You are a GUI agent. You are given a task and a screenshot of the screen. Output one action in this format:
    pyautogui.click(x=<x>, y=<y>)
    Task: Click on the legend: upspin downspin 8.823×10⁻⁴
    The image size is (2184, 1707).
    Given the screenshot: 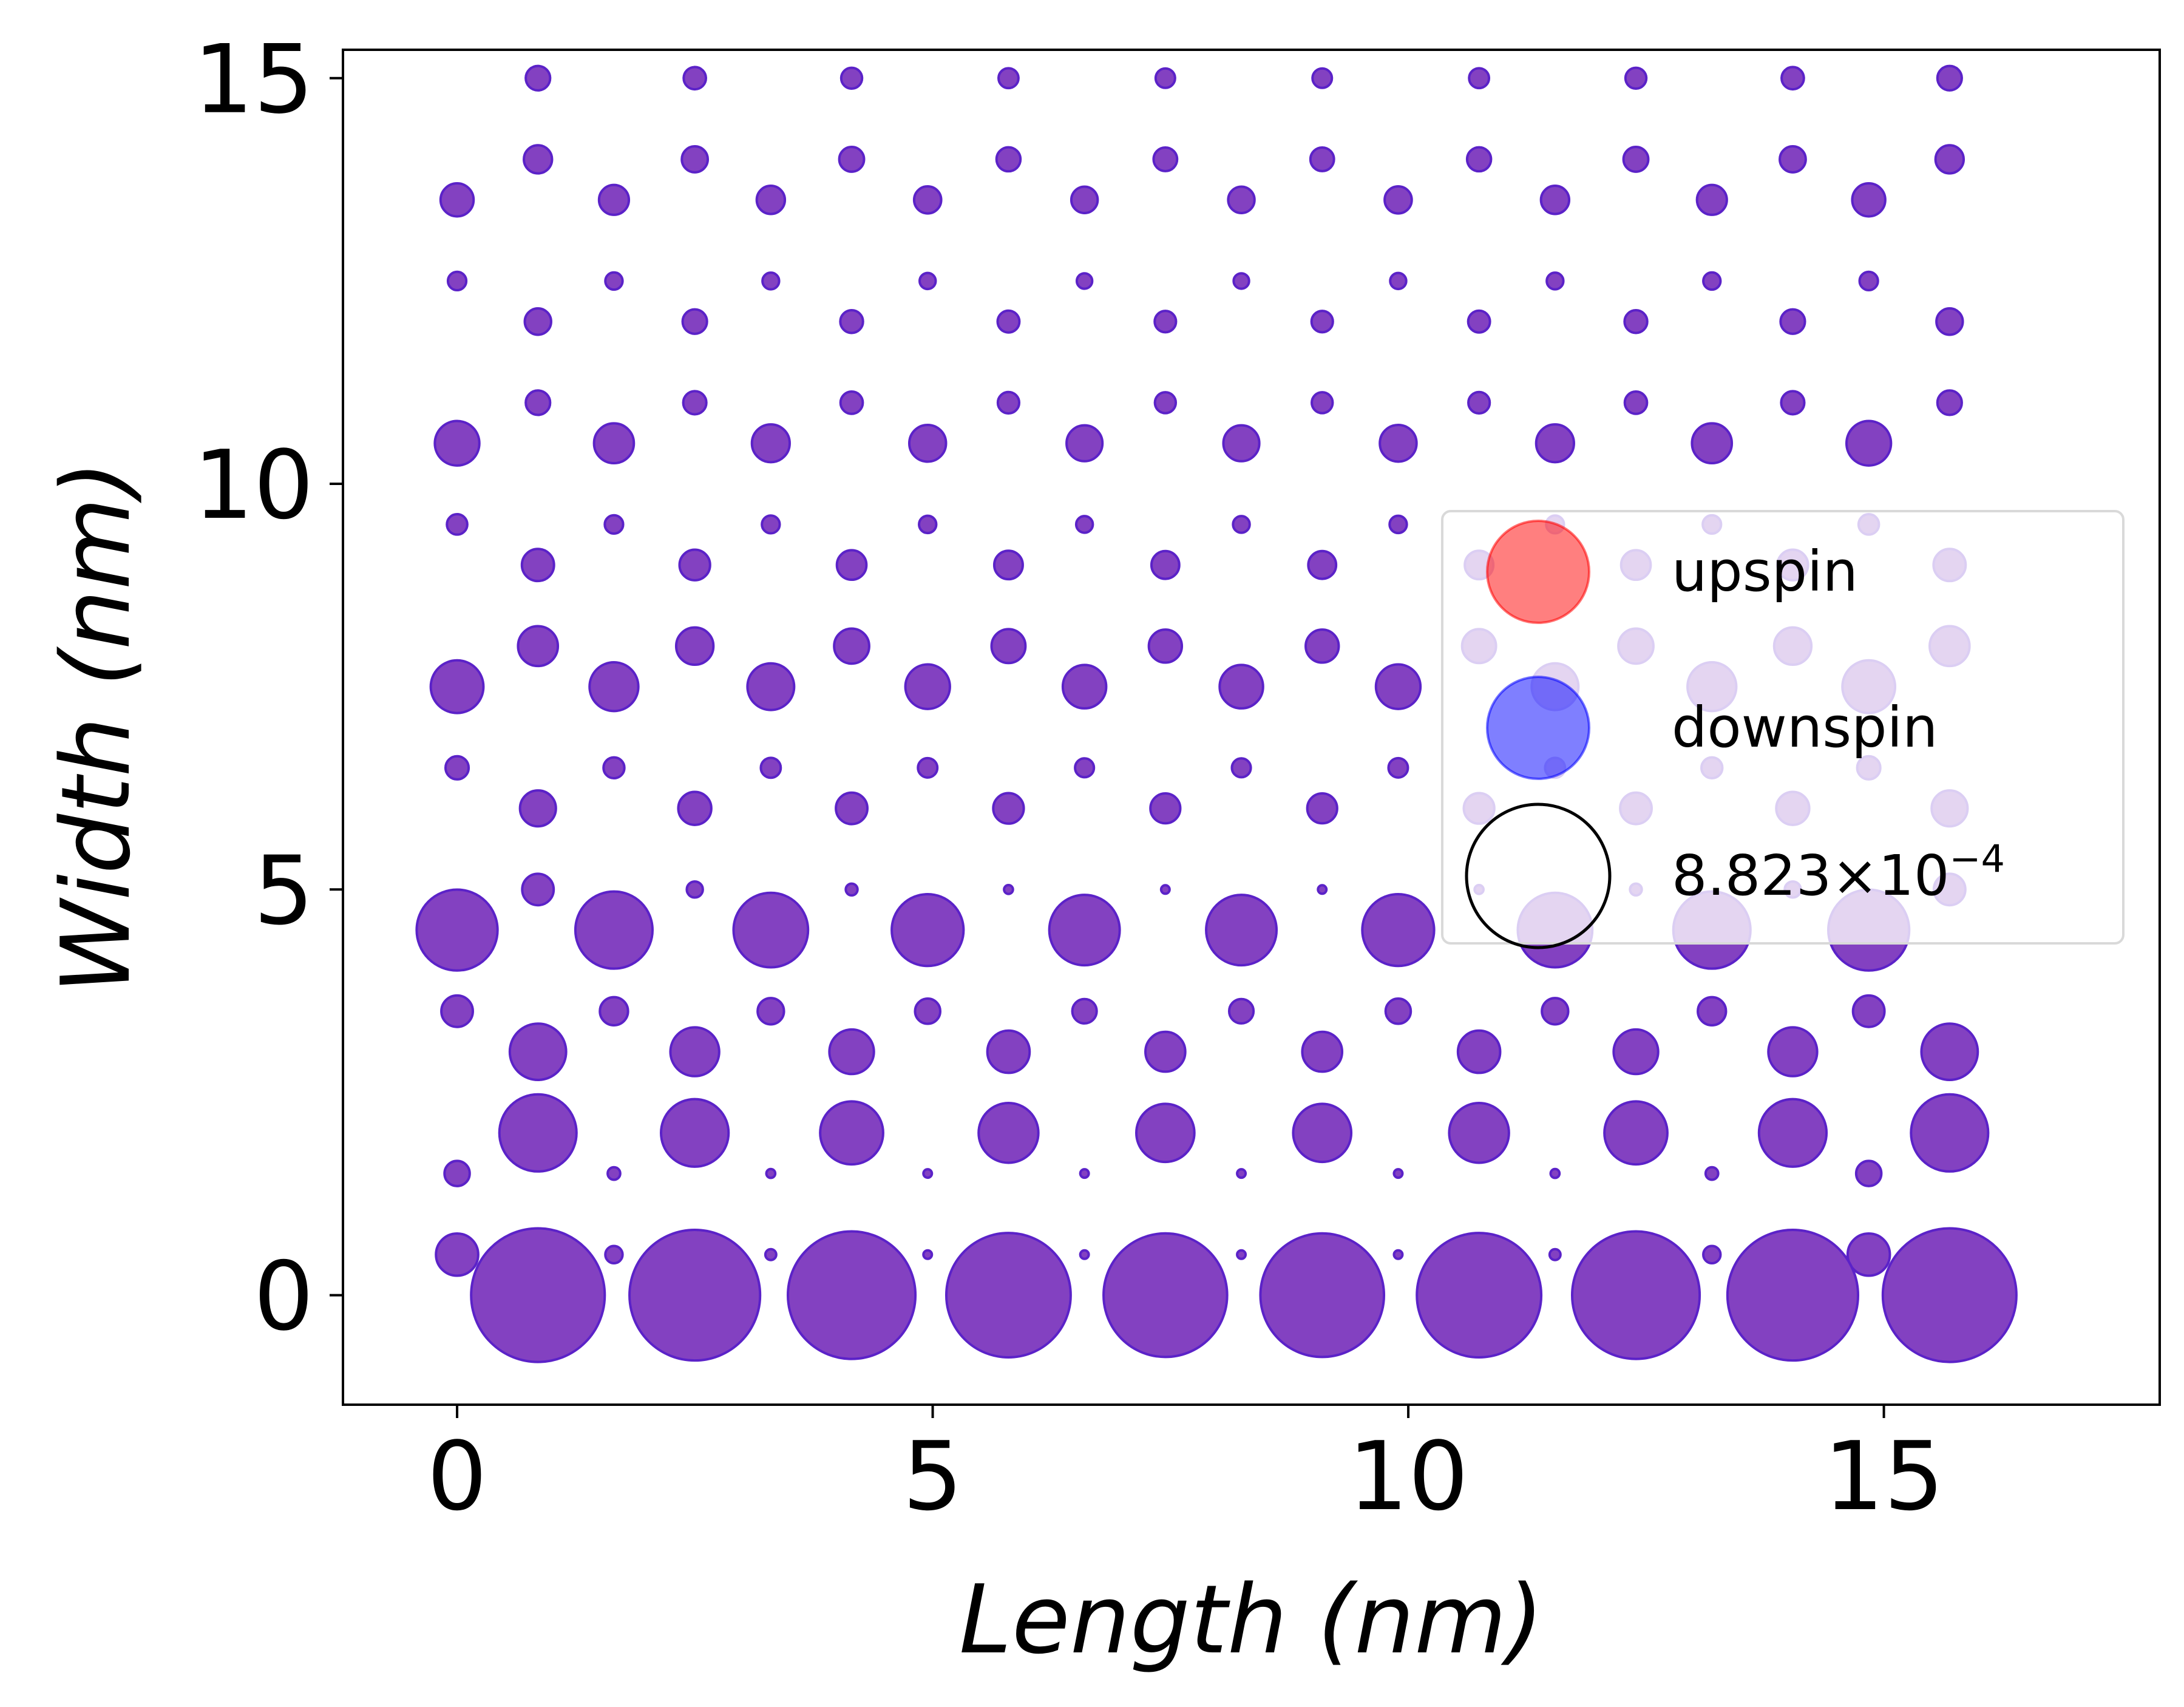 What is the action you would take?
    pyautogui.click(x=1783, y=729)
    